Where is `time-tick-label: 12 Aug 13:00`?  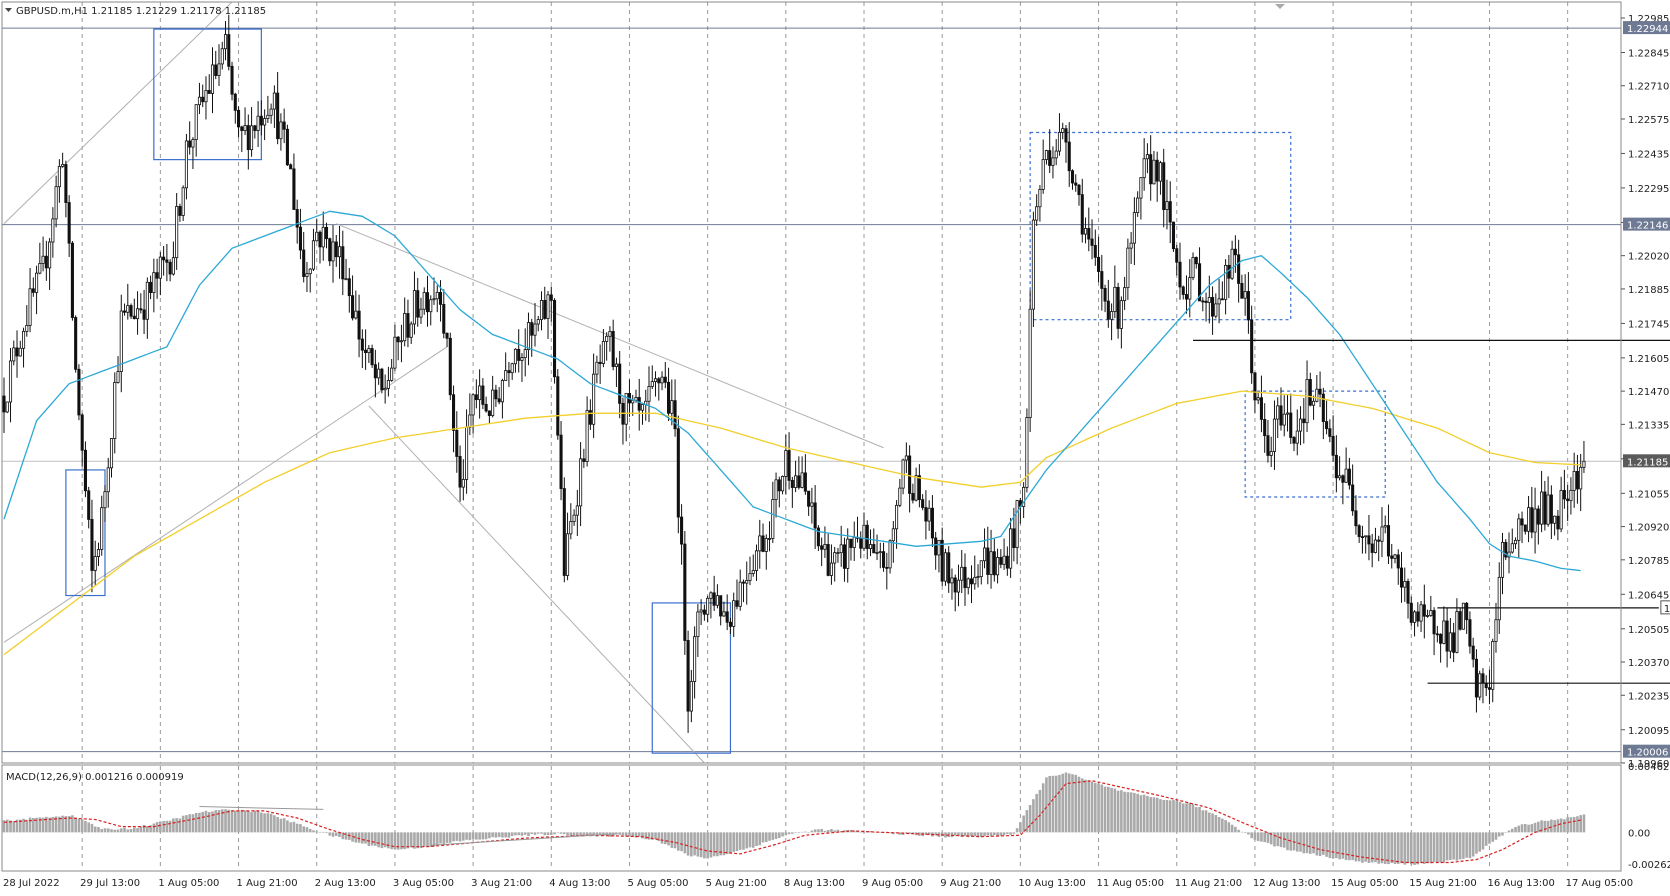 time-tick-label: 12 Aug 13:00 is located at coordinates (1286, 883).